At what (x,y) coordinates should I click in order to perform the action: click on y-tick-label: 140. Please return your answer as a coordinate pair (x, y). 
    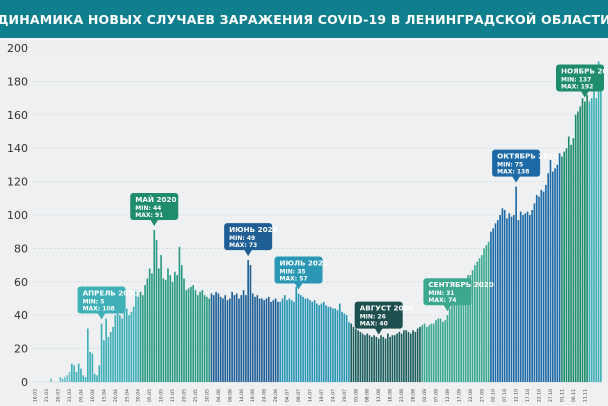
    Looking at the image, I should click on (17, 148).